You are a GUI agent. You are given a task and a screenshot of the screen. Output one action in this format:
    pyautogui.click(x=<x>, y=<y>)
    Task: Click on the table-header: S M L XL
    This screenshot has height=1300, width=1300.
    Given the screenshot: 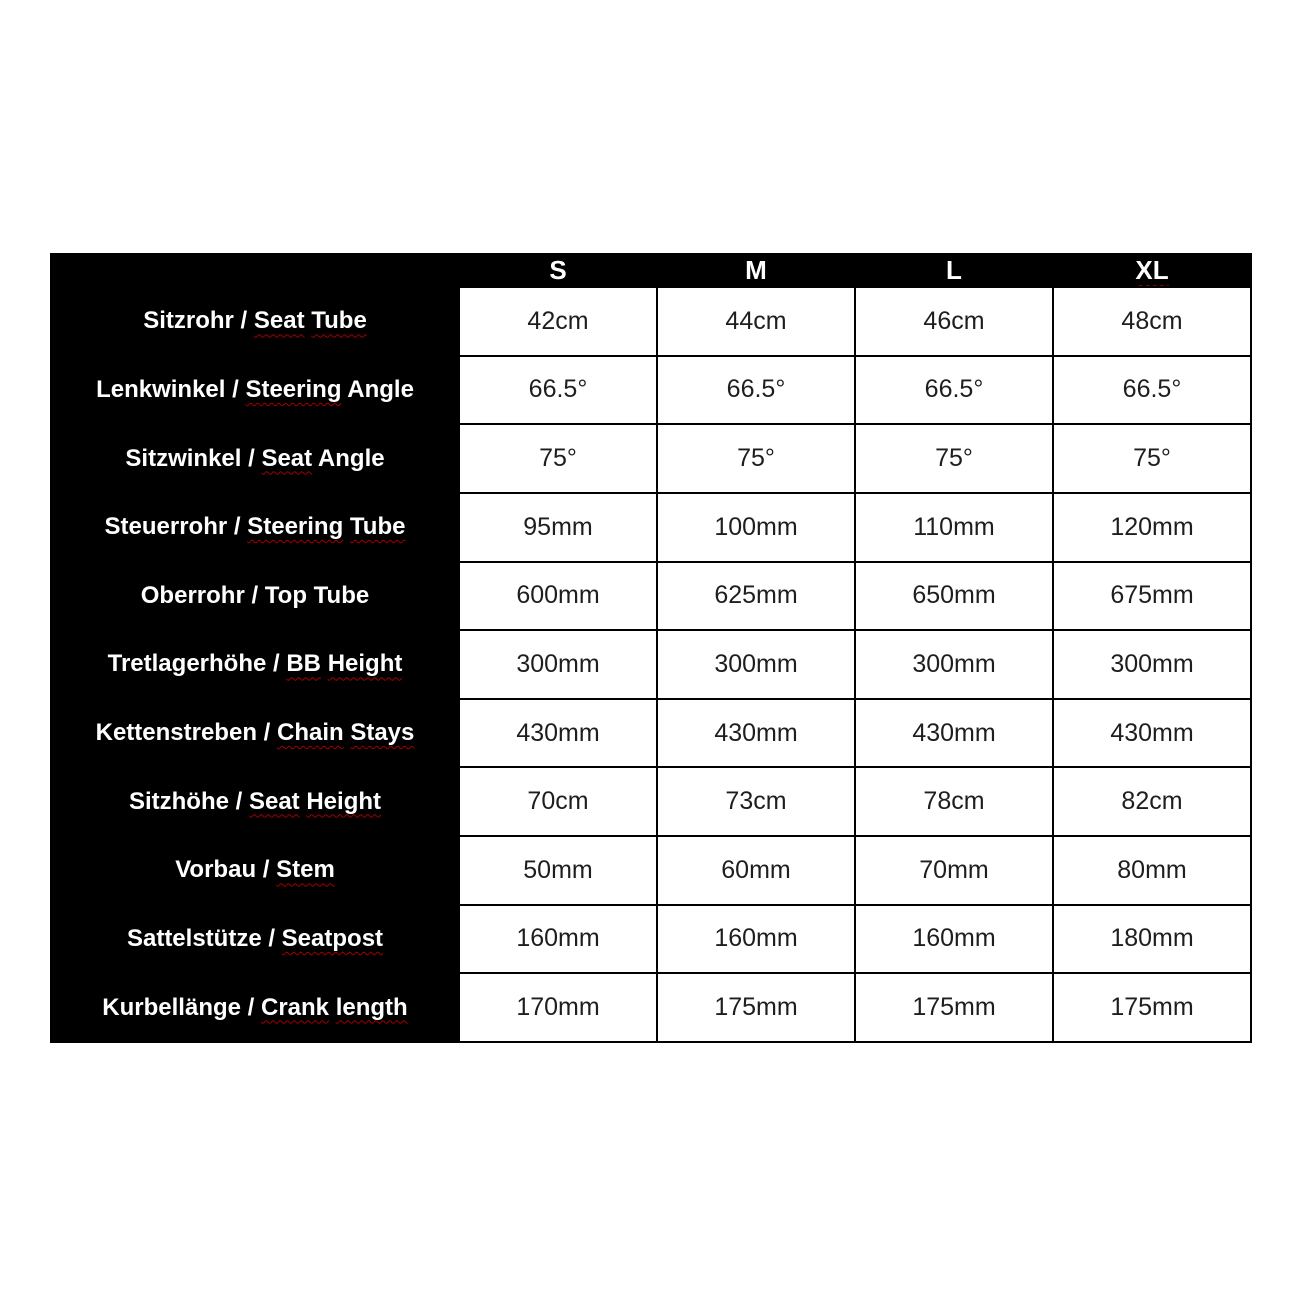 What is the action you would take?
    pyautogui.click(x=651, y=270)
    